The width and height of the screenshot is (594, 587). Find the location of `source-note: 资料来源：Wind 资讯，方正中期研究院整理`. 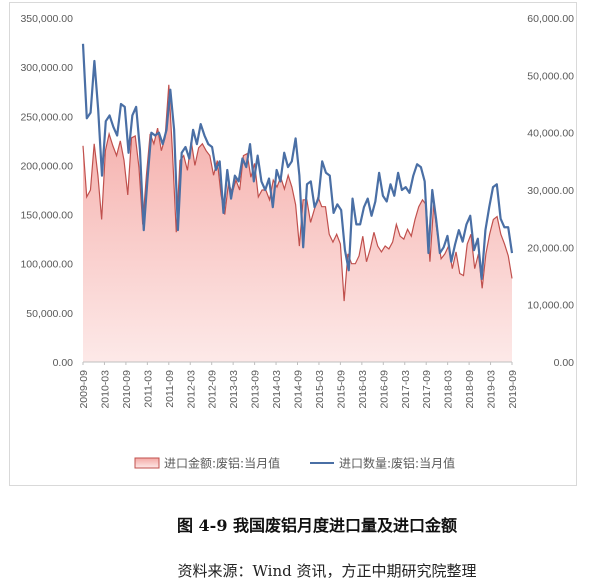

source-note: 资料来源：Wind 资讯，方正中期研究院整理 is located at coordinates (327, 571).